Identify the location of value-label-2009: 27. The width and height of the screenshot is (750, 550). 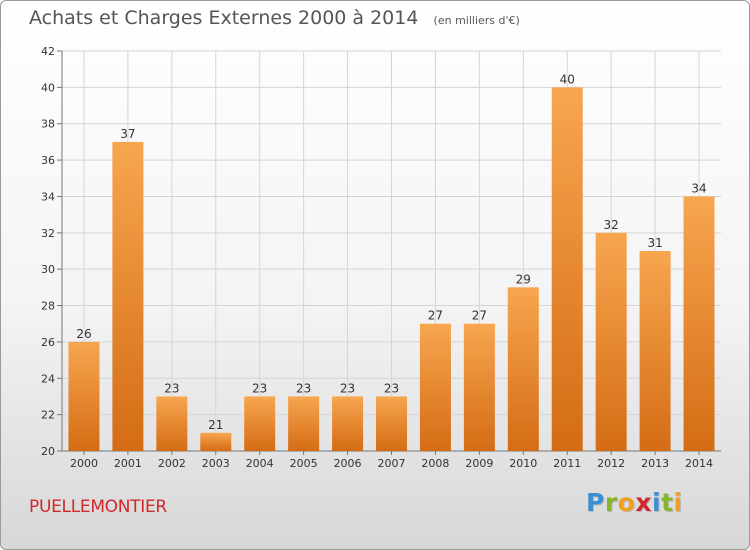
(479, 316).